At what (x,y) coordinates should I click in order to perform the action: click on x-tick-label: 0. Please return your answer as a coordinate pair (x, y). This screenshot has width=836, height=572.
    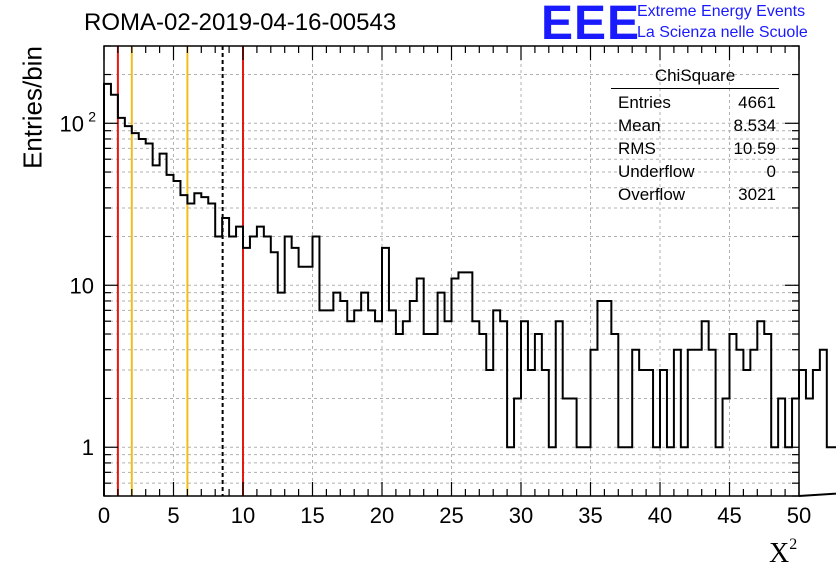
    Looking at the image, I should click on (104, 515).